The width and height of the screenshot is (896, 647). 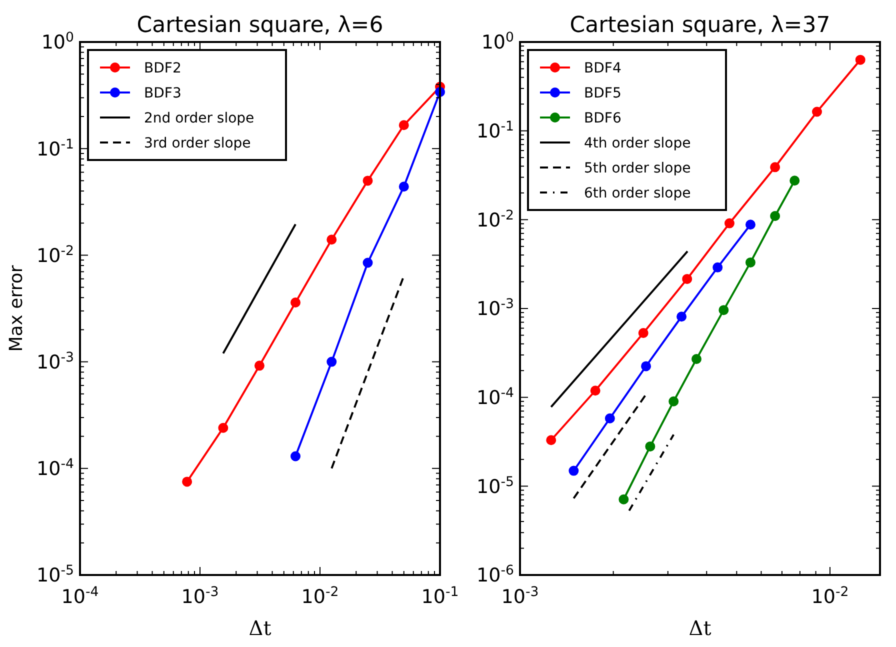 I want to click on legend-label: 4th order slope, so click(x=637, y=143).